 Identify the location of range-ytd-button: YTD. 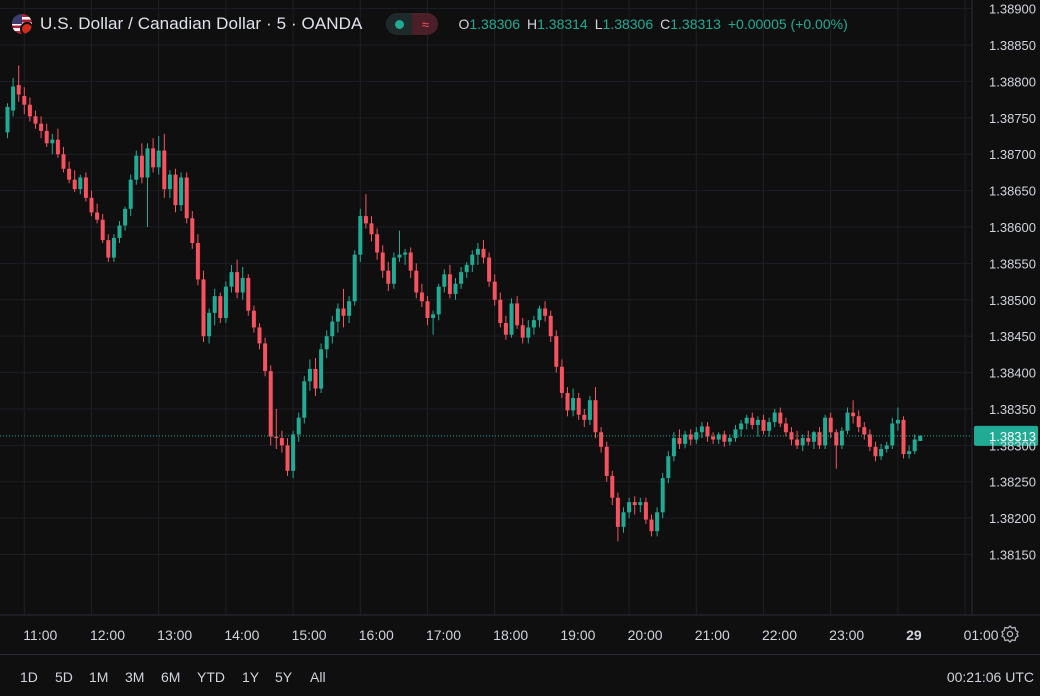
(211, 677).